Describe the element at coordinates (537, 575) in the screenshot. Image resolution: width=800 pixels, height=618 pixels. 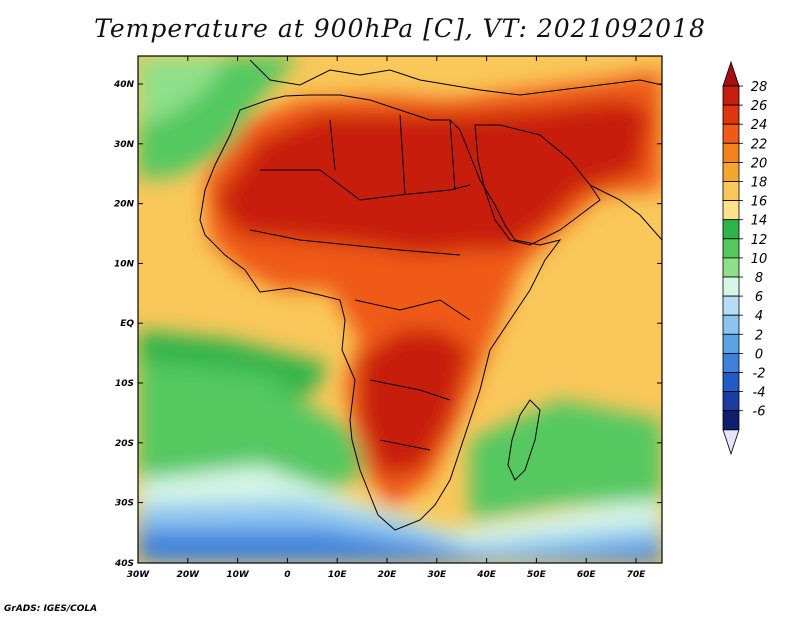
I see `lon-tick-label: 50E` at that location.